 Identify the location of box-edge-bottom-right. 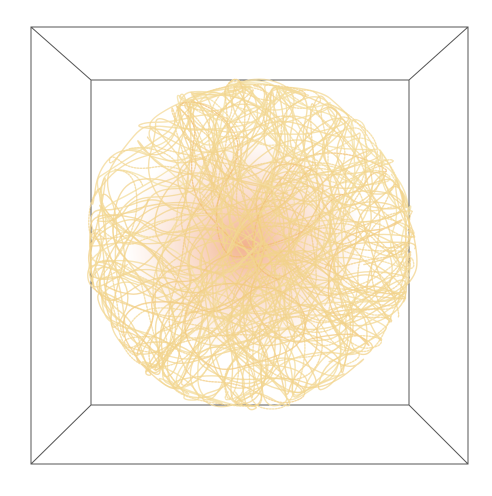
(438, 434).